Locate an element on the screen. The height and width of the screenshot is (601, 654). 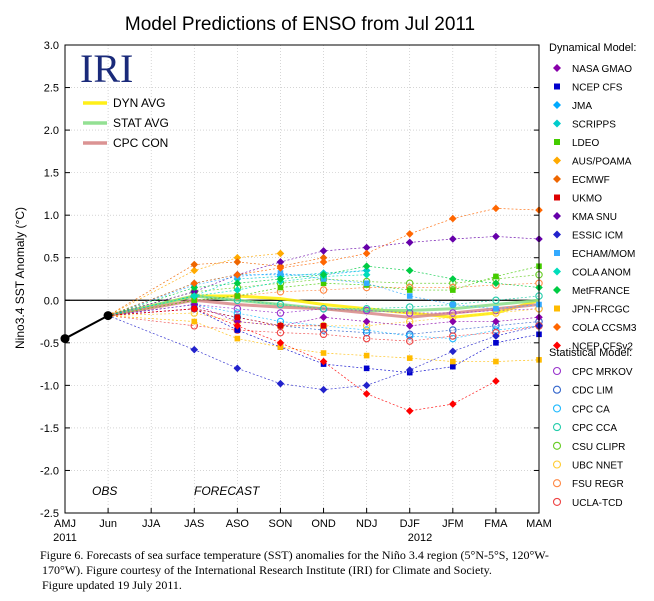
legend-label-ncep-cfs: NCEP CFS is located at coordinates (597, 88).